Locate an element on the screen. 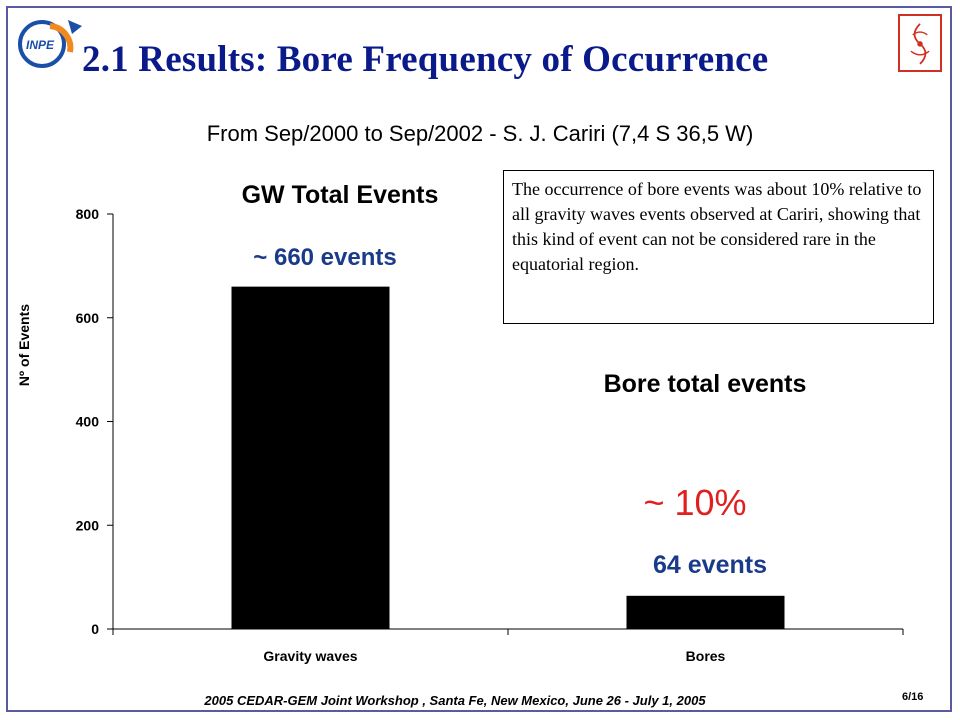 Image resolution: width=960 pixels, height=720 pixels. cariri-logo is located at coordinates (920, 43).